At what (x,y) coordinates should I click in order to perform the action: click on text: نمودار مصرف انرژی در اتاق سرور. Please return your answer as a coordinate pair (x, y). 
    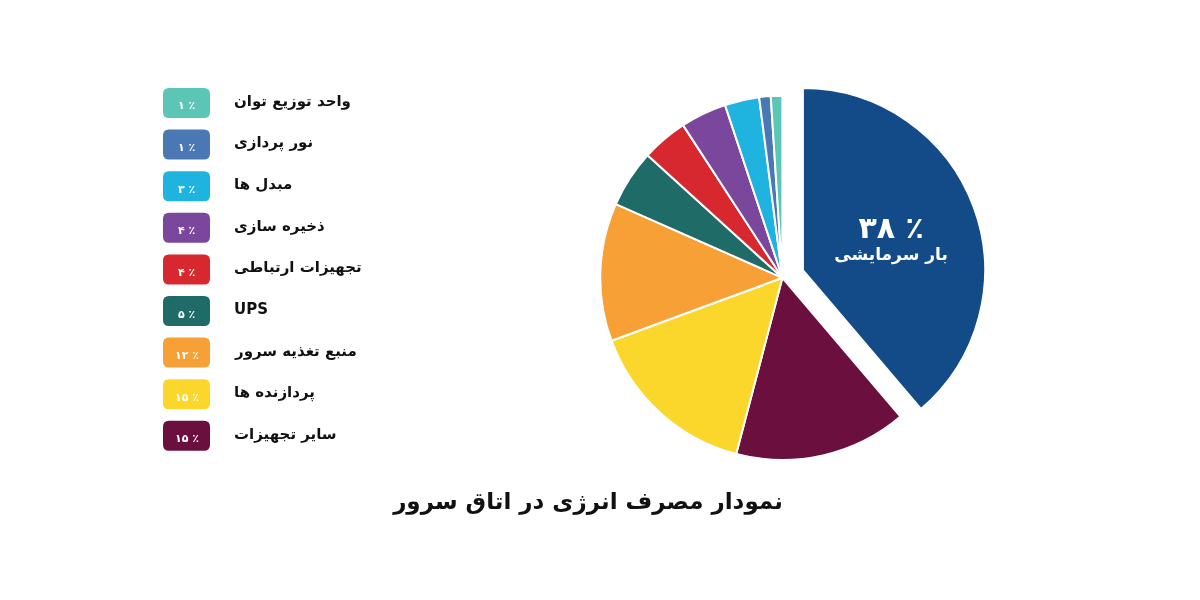
    Looking at the image, I should click on (587, 502).